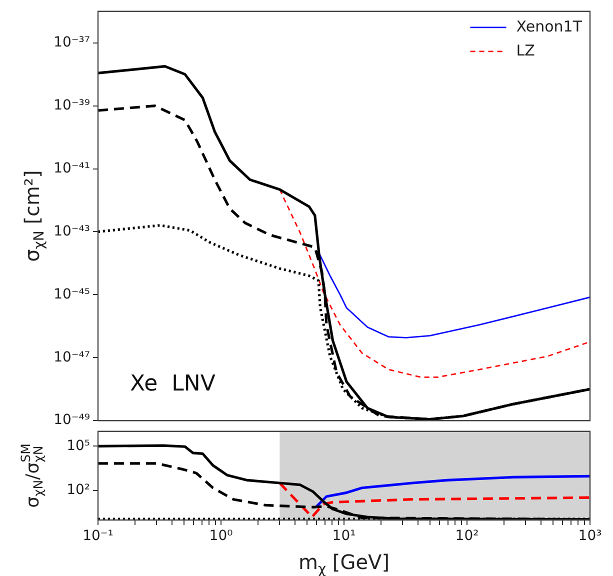 The width and height of the screenshot is (613, 576). What do you see at coordinates (98, 536) in the screenshot?
I see `x-tick-label: 10⁻¹` at bounding box center [98, 536].